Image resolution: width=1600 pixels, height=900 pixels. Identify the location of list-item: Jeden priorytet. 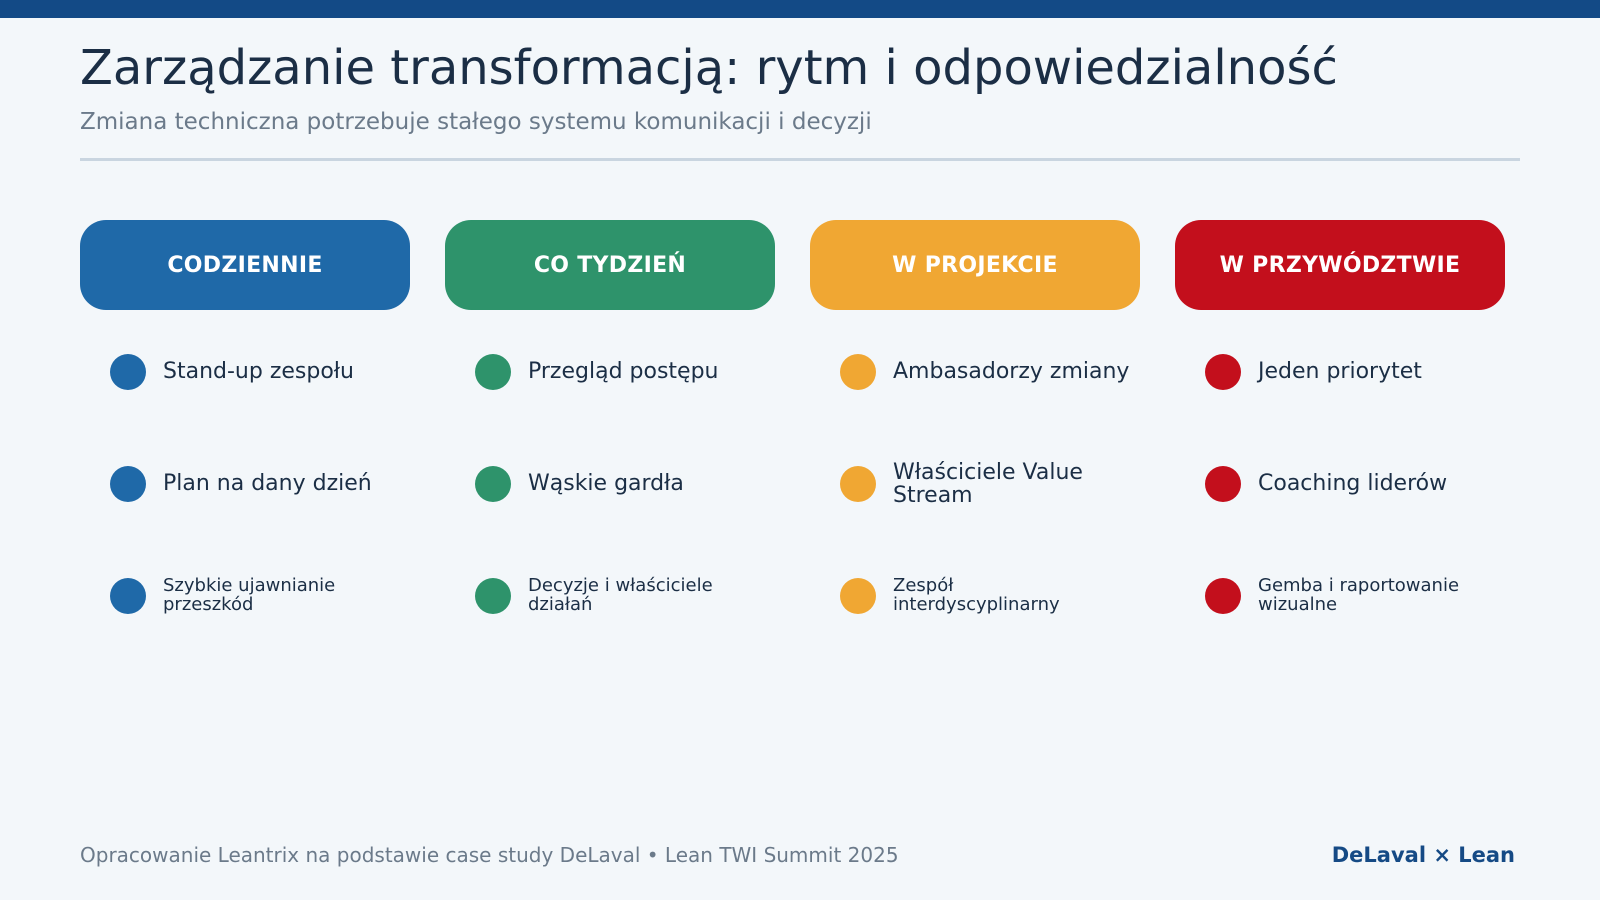
(1365, 372).